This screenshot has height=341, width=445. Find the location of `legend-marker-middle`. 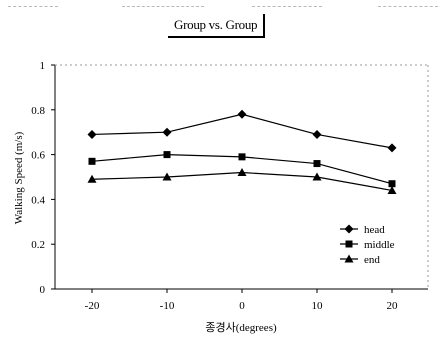

legend-marker-middle is located at coordinates (349, 244).